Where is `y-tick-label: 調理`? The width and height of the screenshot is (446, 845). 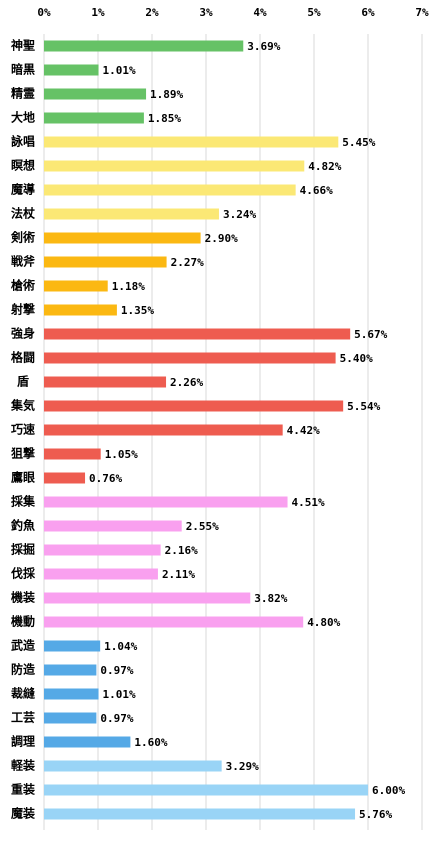
y-tick-label: 調理 is located at coordinates (23, 741).